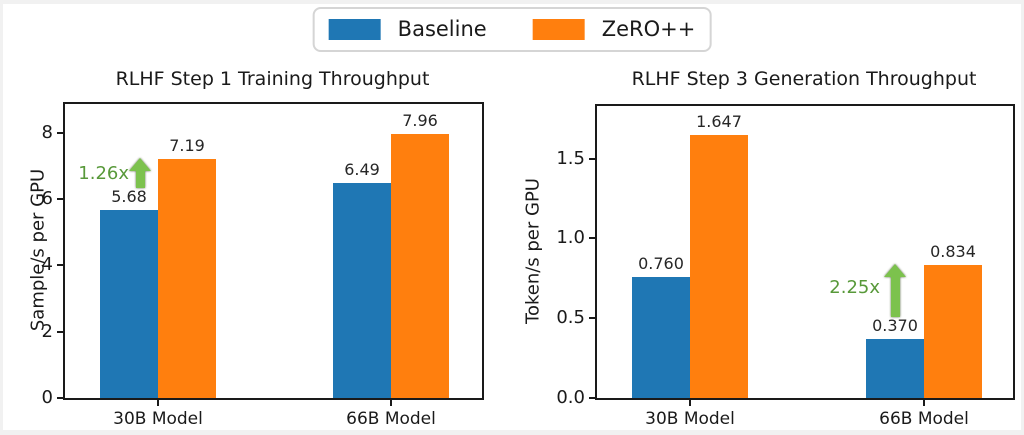 This screenshot has height=435, width=1024. I want to click on legend: Baseline ZeRO++, so click(512, 30).